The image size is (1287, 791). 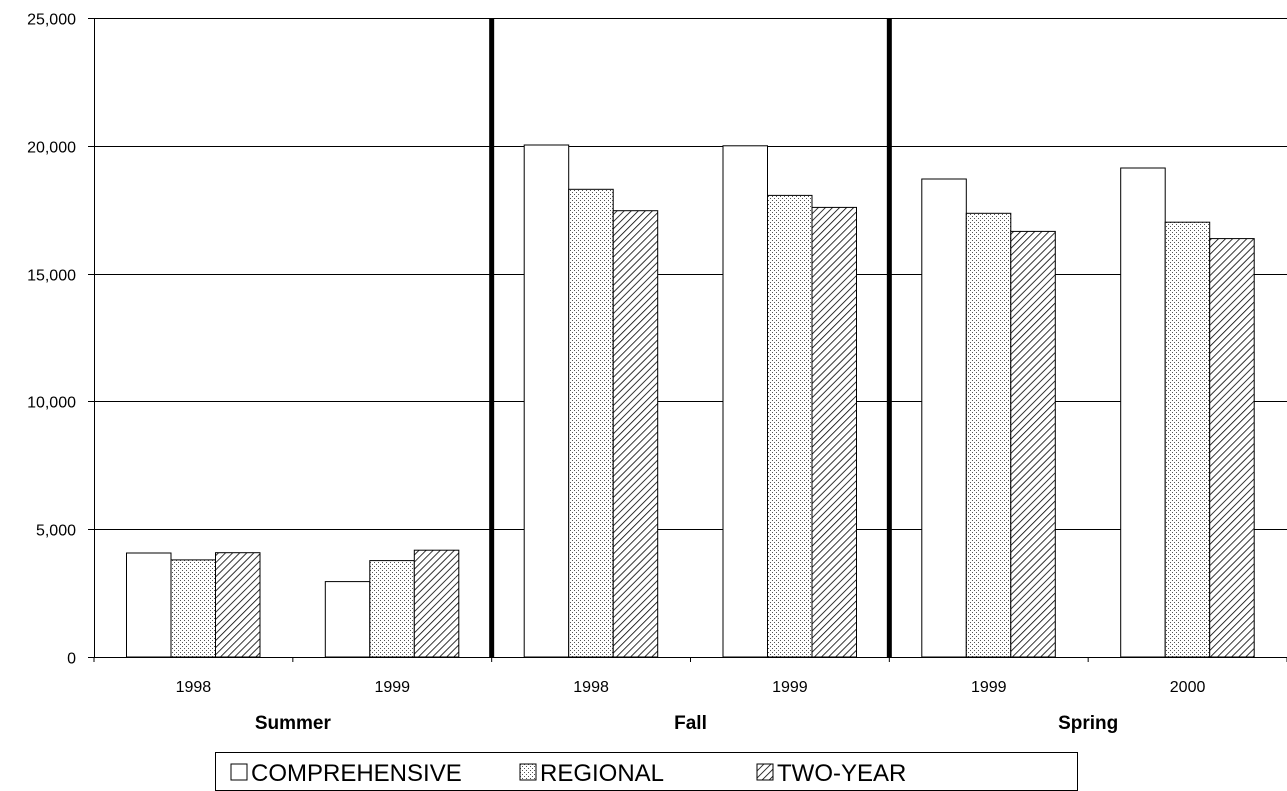 I want to click on y-tick-label: 25,000, so click(x=51, y=20).